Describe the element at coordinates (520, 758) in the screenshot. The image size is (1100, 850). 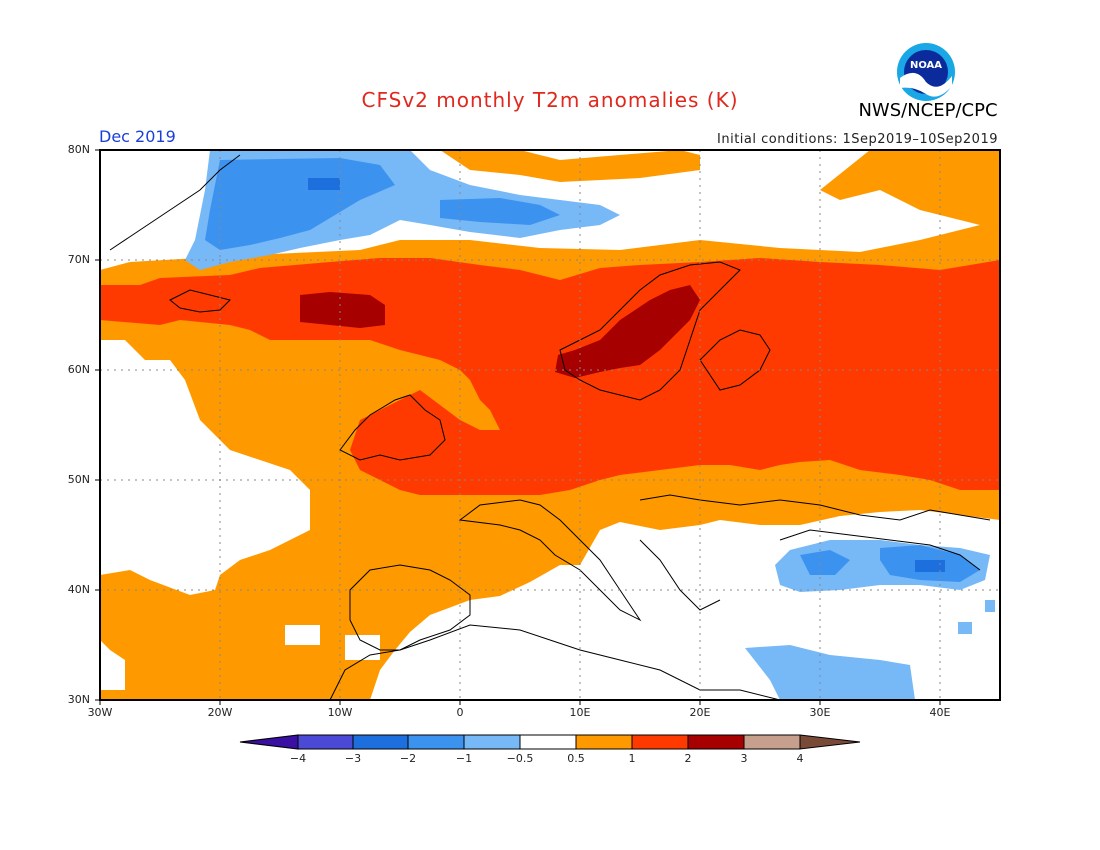
I see `colorbar-label: −0.5` at that location.